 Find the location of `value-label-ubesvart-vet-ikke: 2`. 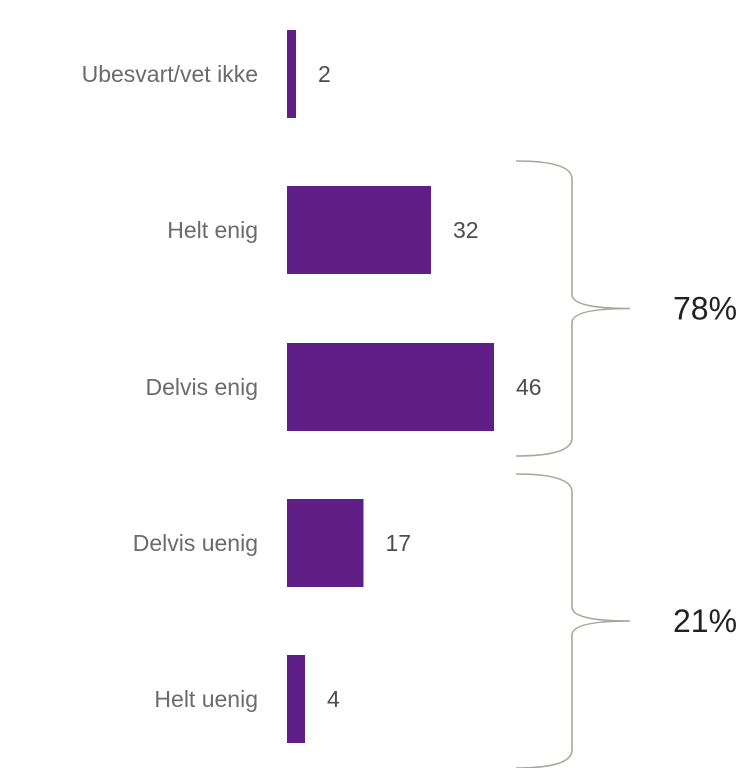

value-label-ubesvart-vet-ikke: 2 is located at coordinates (324, 74).